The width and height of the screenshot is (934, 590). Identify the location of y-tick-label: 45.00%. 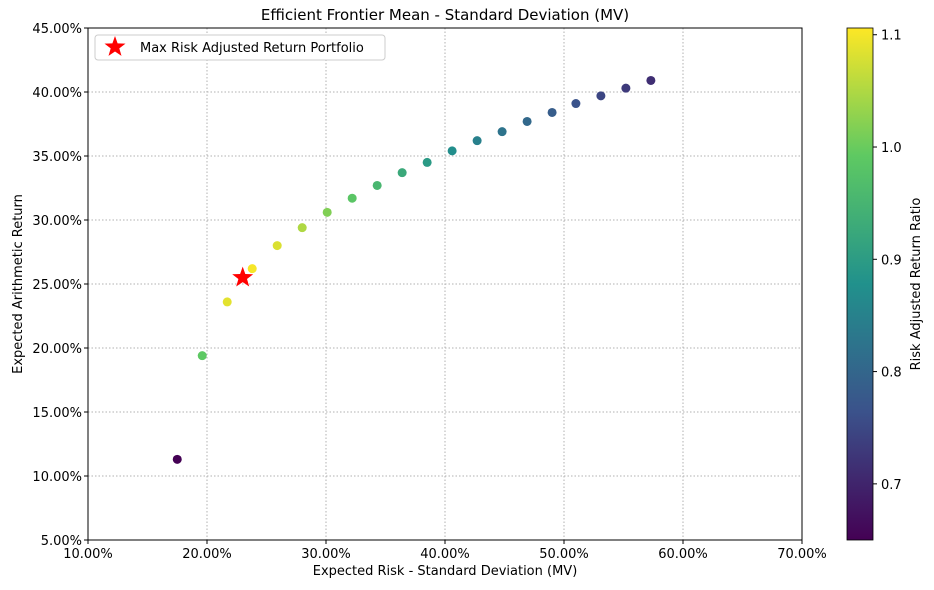
(57, 29).